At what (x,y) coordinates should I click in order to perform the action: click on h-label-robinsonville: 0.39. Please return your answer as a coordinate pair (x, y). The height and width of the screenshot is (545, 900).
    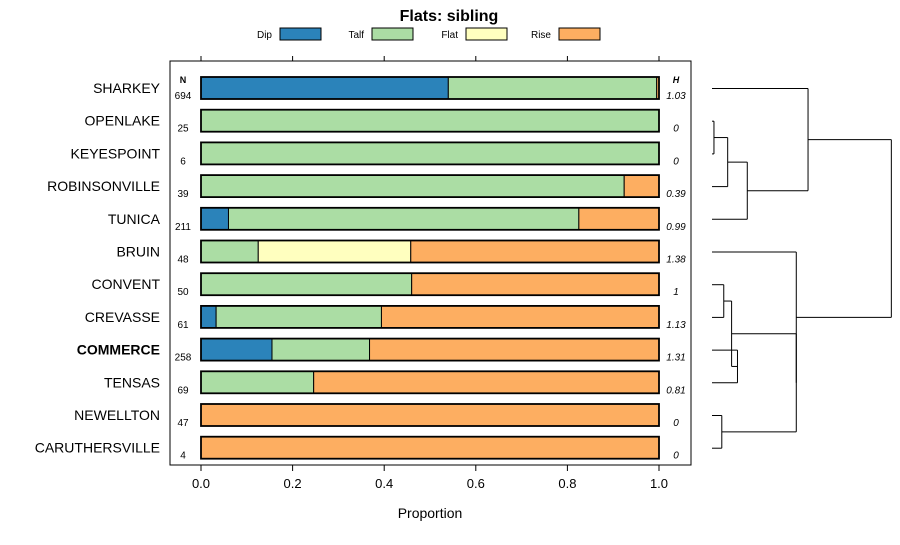
    Looking at the image, I should click on (676, 194).